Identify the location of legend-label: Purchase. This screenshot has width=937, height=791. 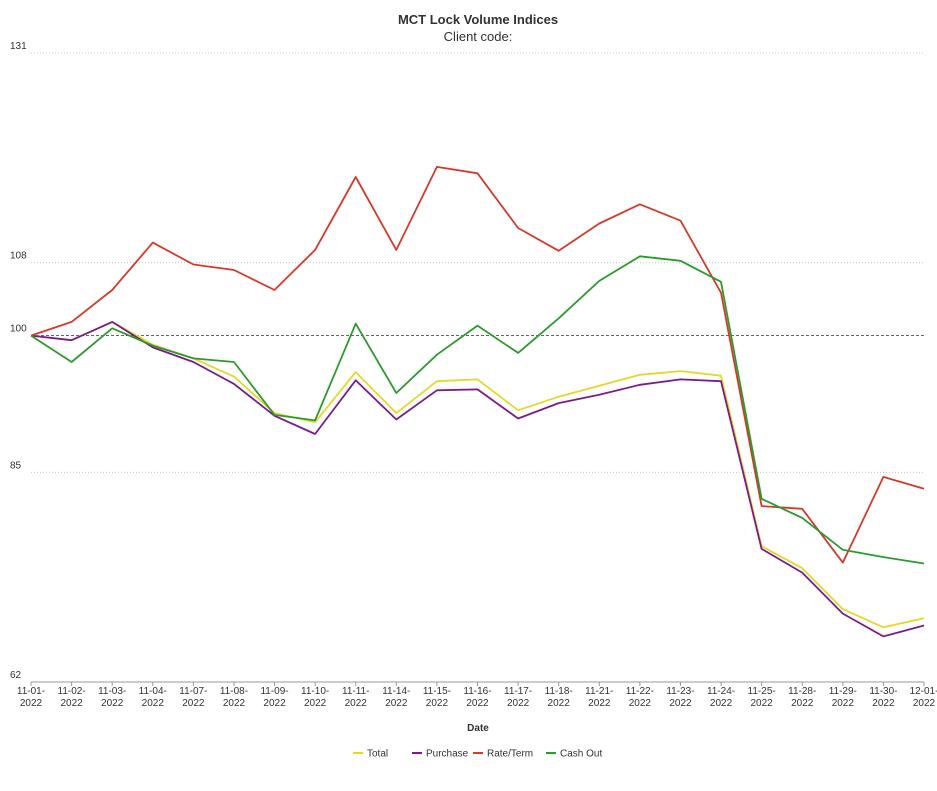
(447, 754).